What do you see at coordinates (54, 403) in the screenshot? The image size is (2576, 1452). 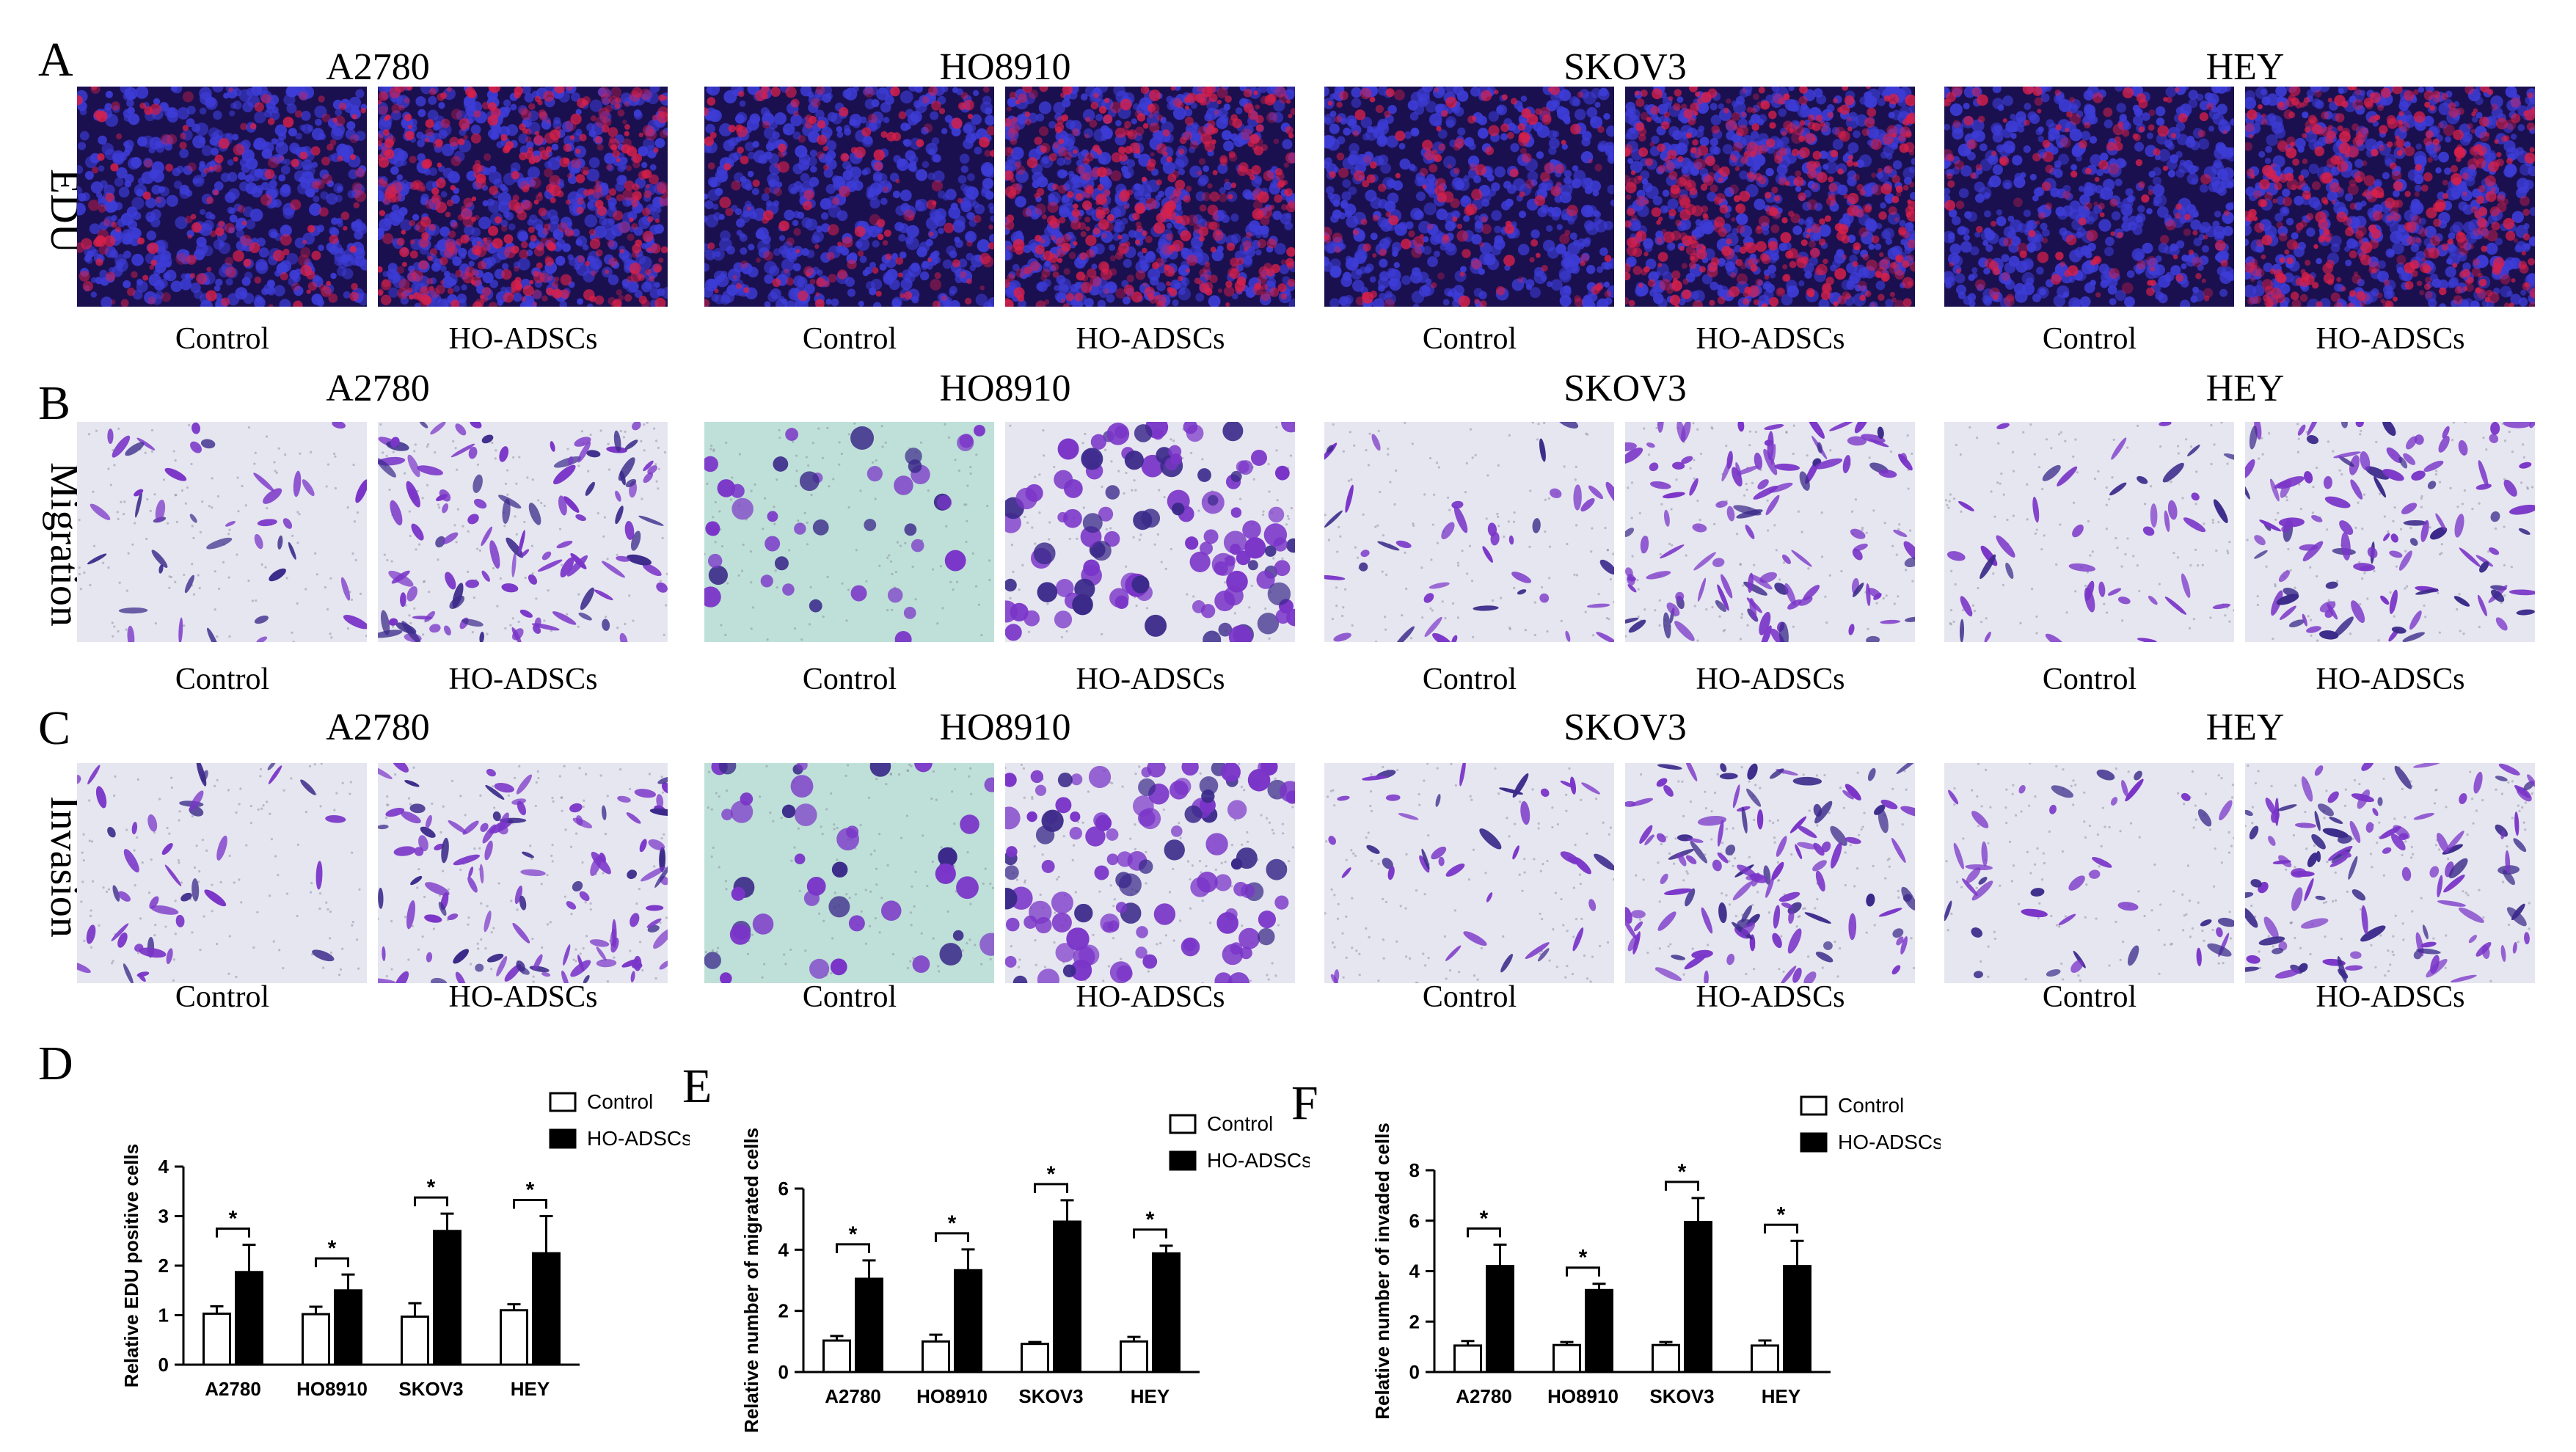 I see `panel-letter-b: B` at bounding box center [54, 403].